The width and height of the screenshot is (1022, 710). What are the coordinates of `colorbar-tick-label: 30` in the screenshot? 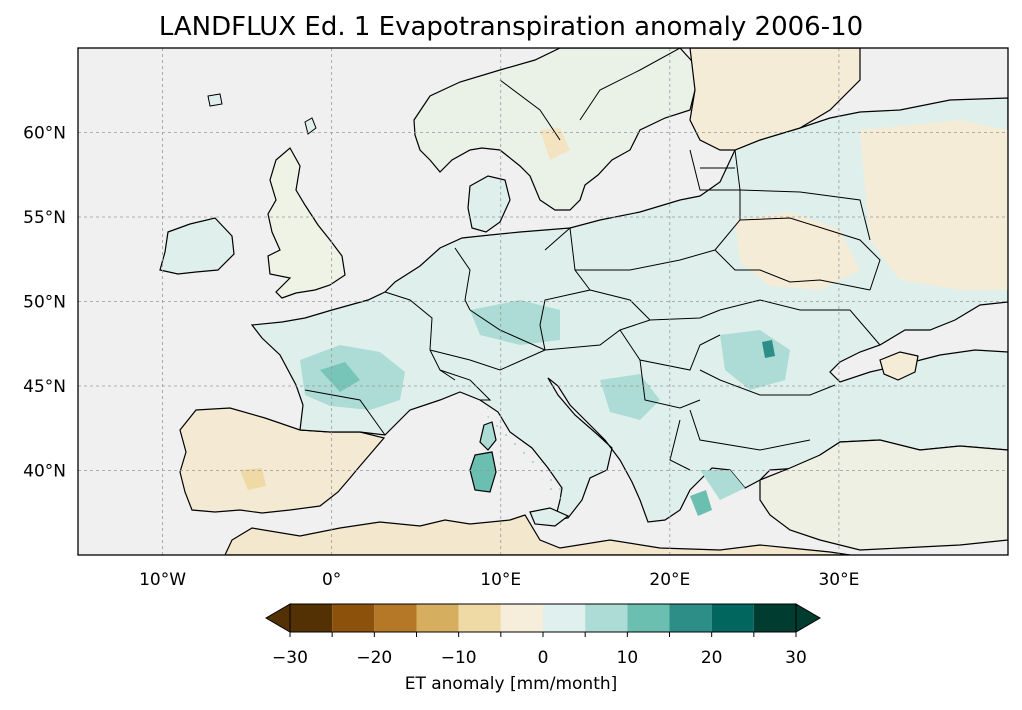 It's located at (796, 658).